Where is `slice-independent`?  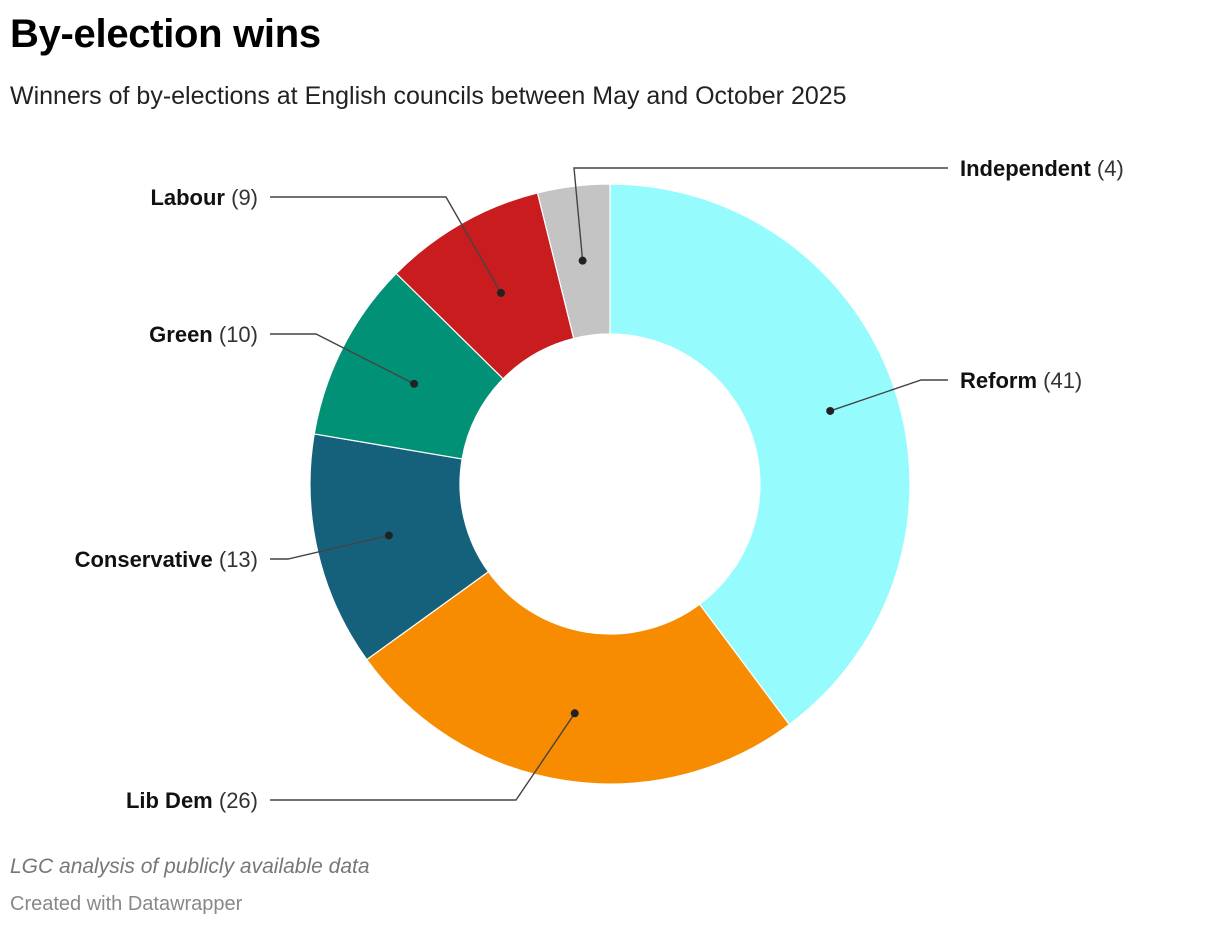 slice-independent is located at coordinates (573, 261).